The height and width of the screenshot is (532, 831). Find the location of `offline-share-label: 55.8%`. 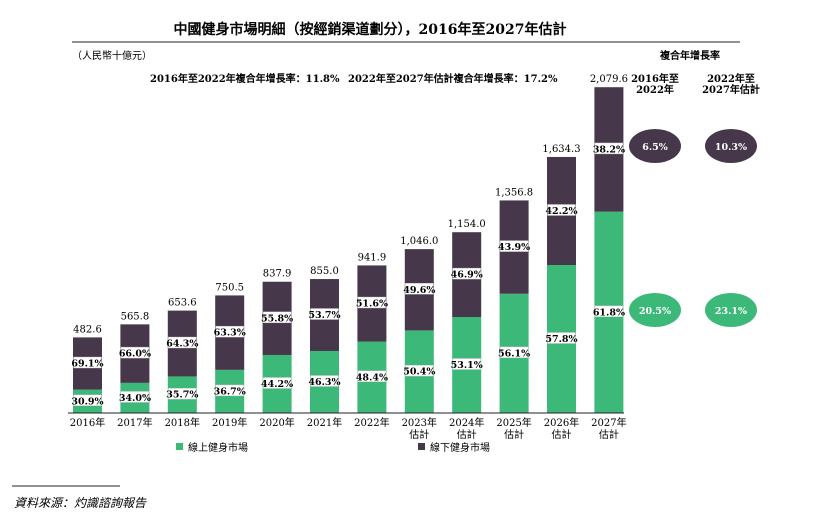

offline-share-label: 55.8% is located at coordinates (277, 318).